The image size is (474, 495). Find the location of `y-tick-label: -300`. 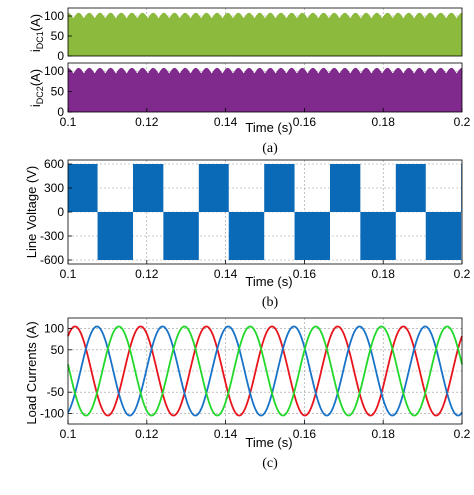

y-tick-label: -300 is located at coordinates (52, 236).